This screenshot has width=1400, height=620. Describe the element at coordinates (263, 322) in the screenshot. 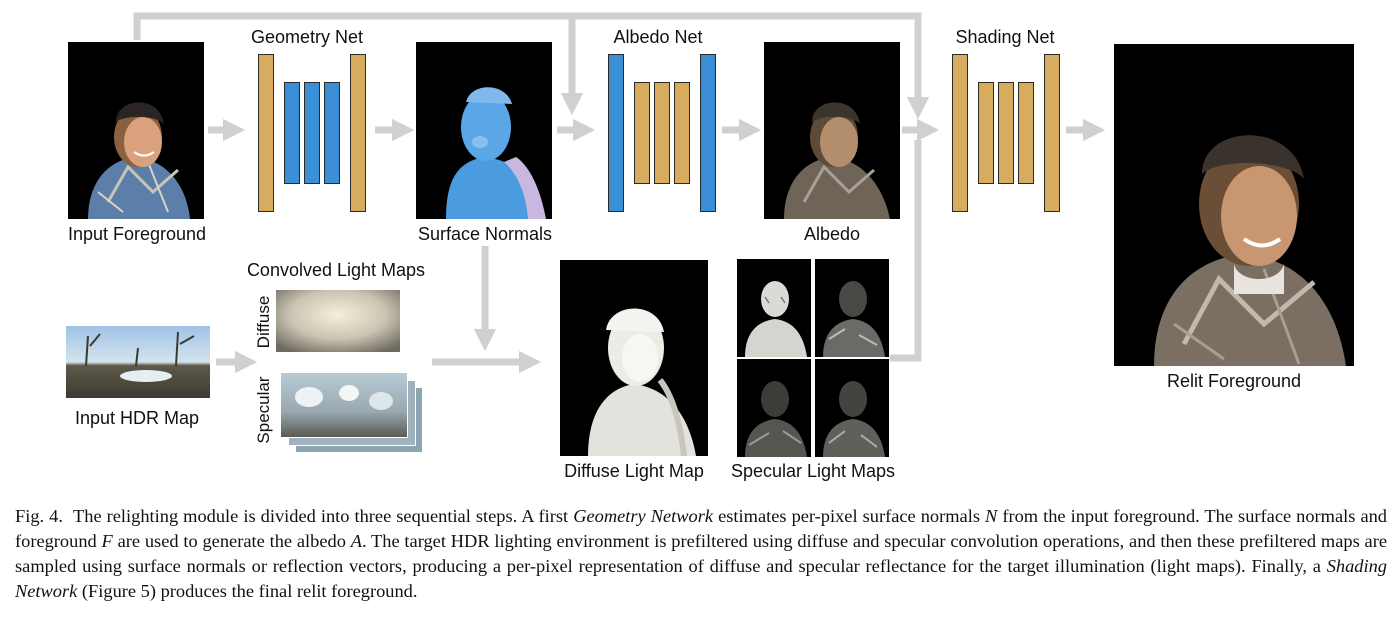

I see `diffuse-label: Diffuse` at that location.